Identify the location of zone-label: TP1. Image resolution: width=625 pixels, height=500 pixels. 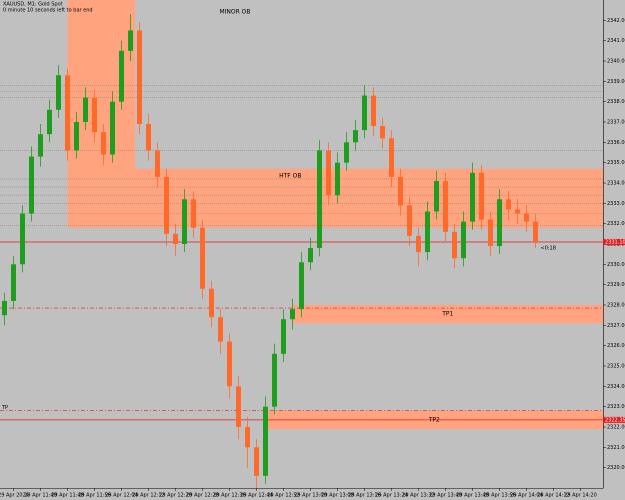
(447, 314).